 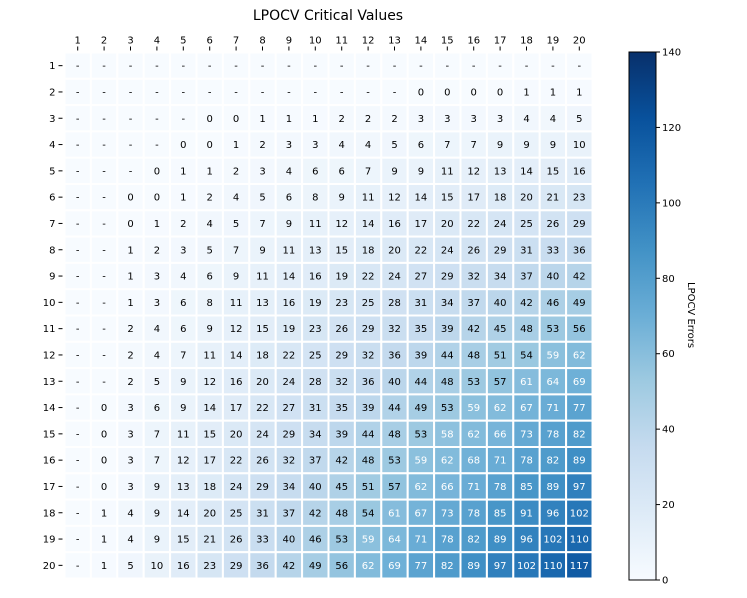 I want to click on y-tick-label: 12, so click(x=49, y=355).